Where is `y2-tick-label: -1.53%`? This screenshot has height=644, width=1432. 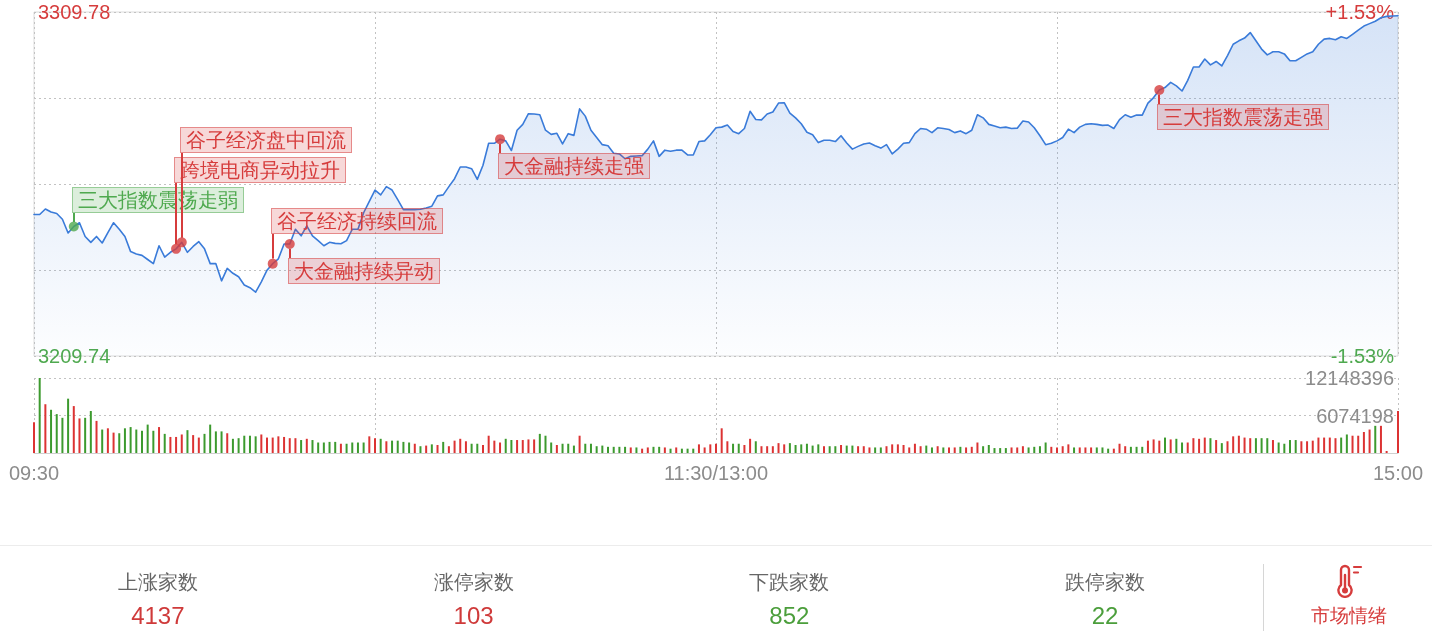 y2-tick-label: -1.53% is located at coordinates (1362, 356).